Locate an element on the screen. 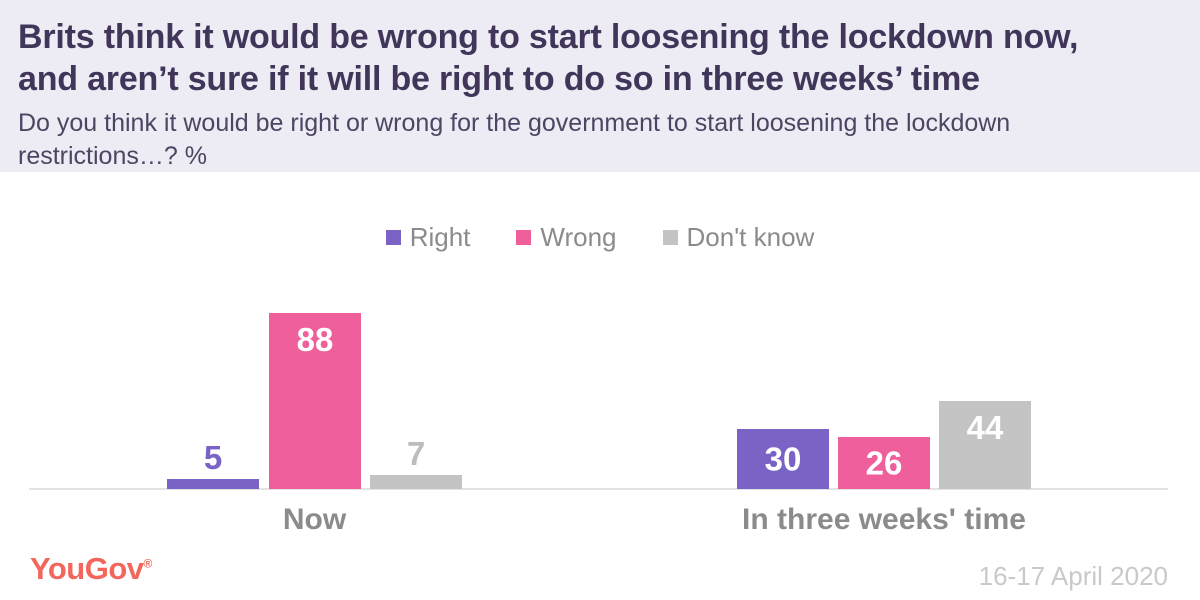 This screenshot has height=600, width=1200. legend-swatch-right-icon is located at coordinates (393, 237).